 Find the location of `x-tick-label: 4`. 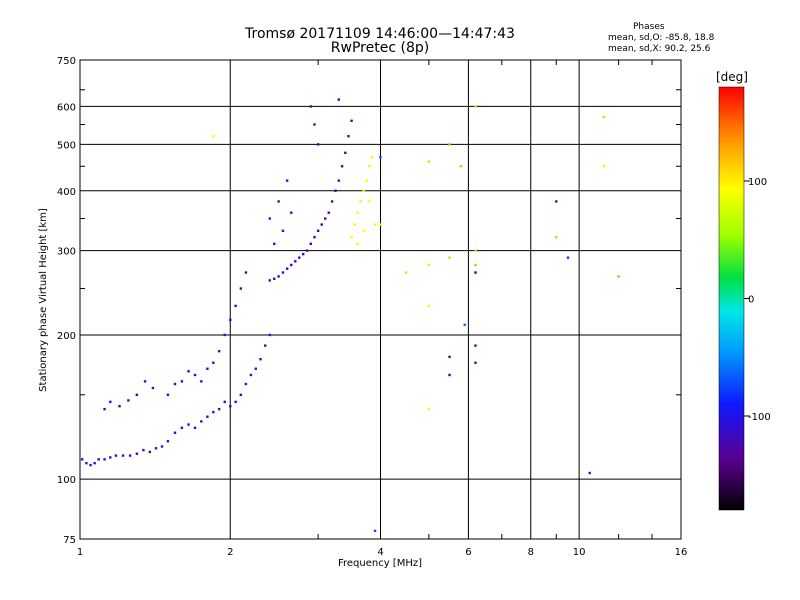

x-tick-label: 4 is located at coordinates (380, 552).